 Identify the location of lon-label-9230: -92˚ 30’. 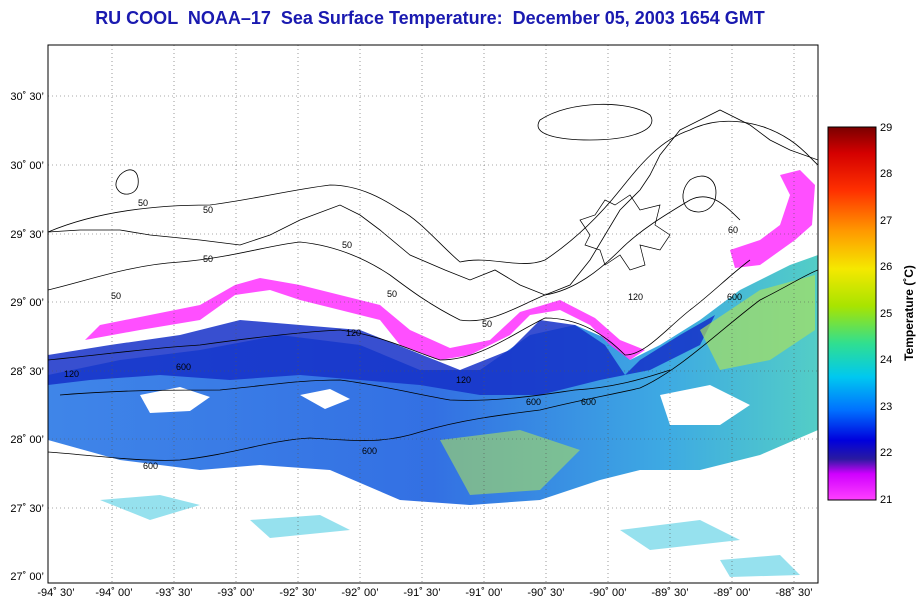
(297, 593).